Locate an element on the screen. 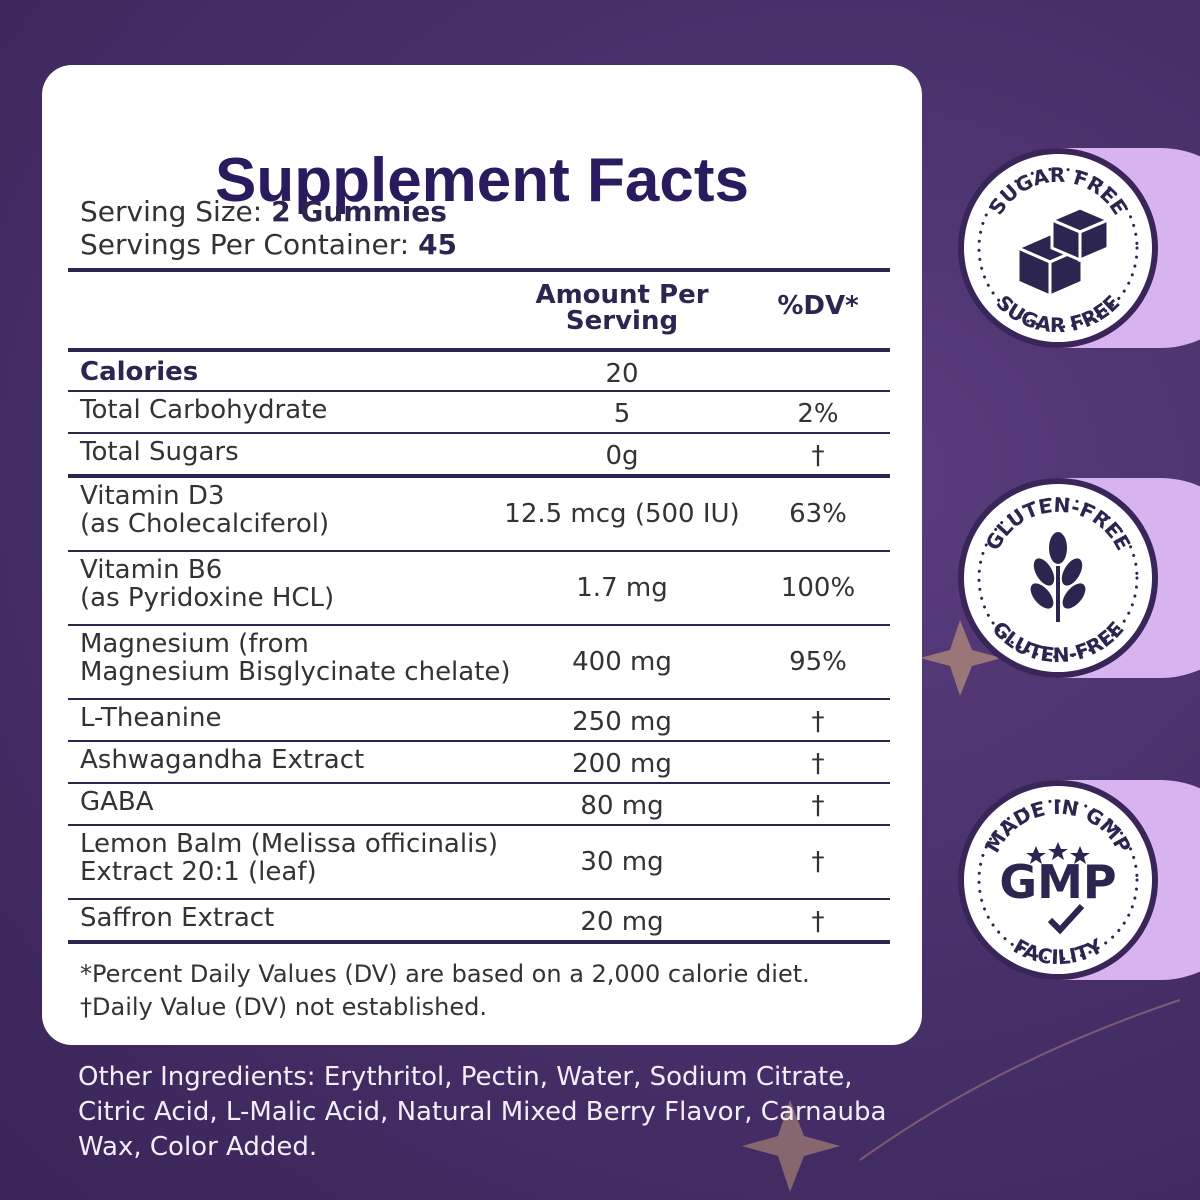 The height and width of the screenshot is (1200, 1200). nutrient-name: Ashwagandha Extract is located at coordinates (222, 760).